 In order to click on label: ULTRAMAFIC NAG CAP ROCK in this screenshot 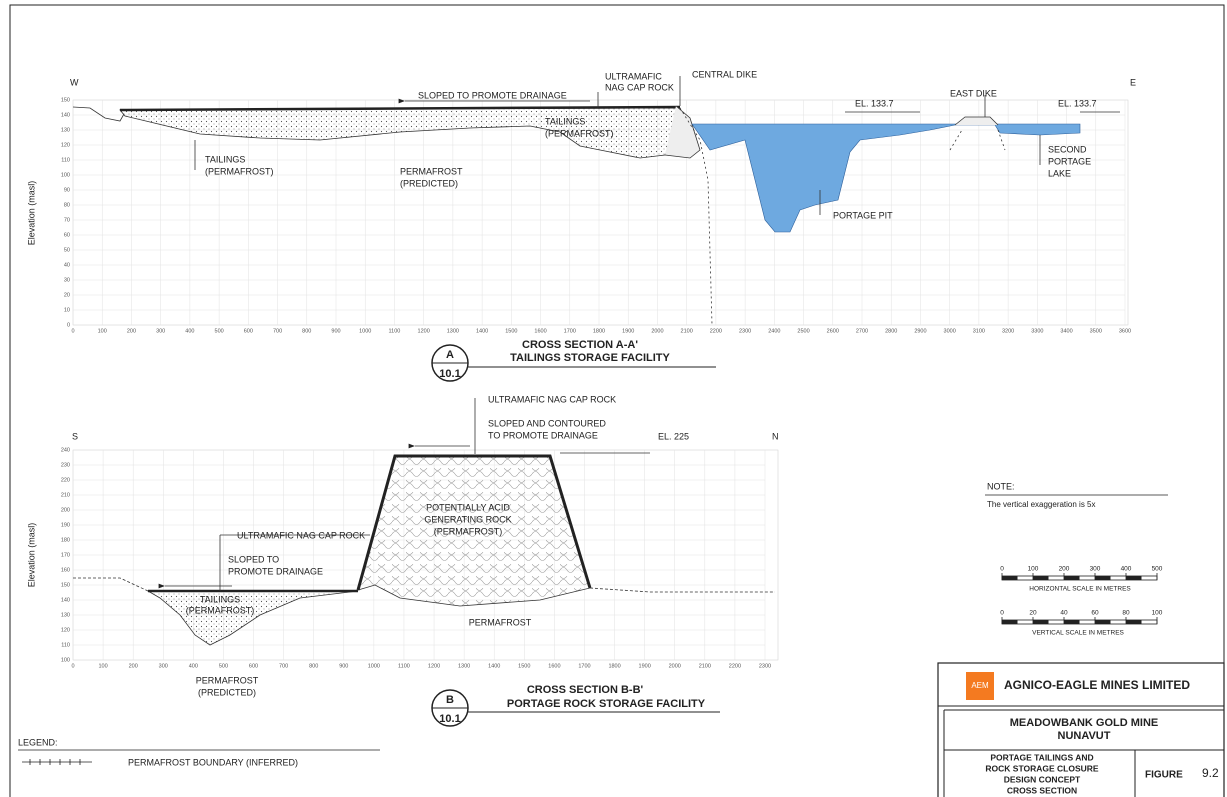, I will do `click(552, 399)`.